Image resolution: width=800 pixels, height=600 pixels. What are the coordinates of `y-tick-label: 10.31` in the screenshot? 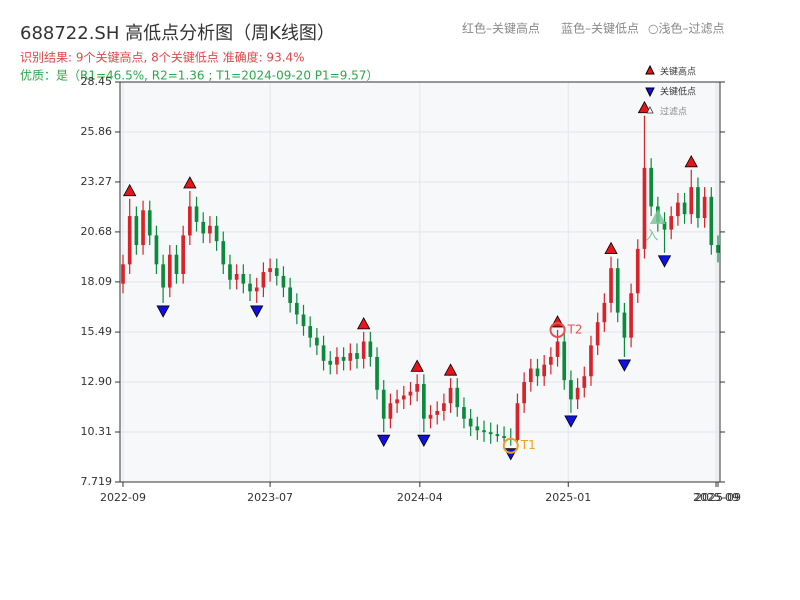 It's located at (97, 431).